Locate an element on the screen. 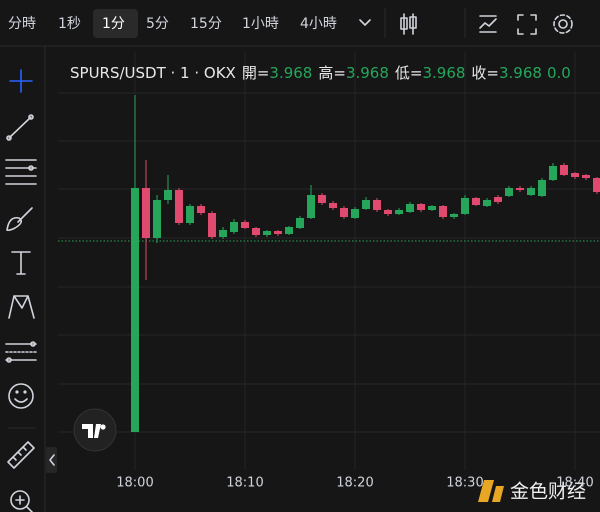 The image size is (600, 512). ohlc-label: 低= is located at coordinates (409, 73).